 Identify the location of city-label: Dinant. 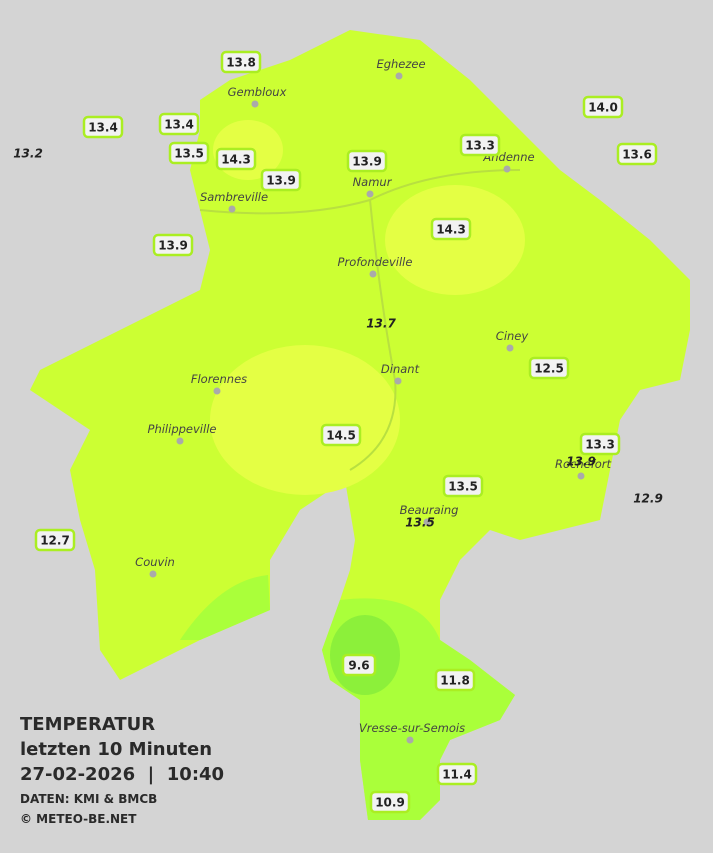
(400, 369).